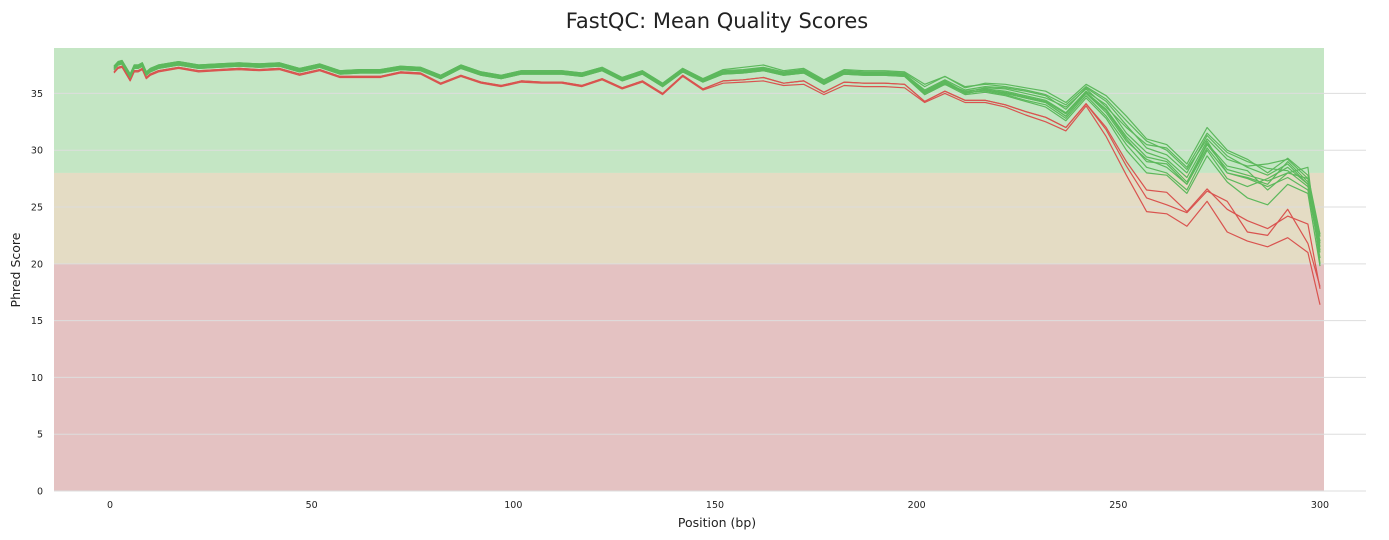 This screenshot has height=540, width=1389. Describe the element at coordinates (40, 492) in the screenshot. I see `y-tick-label: 0` at that location.